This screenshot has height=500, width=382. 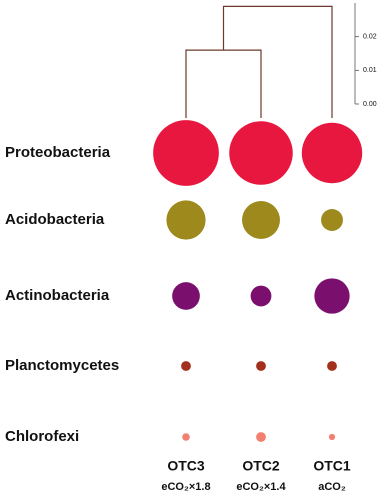 I want to click on row-label: Actinobacteria, so click(x=57, y=295).